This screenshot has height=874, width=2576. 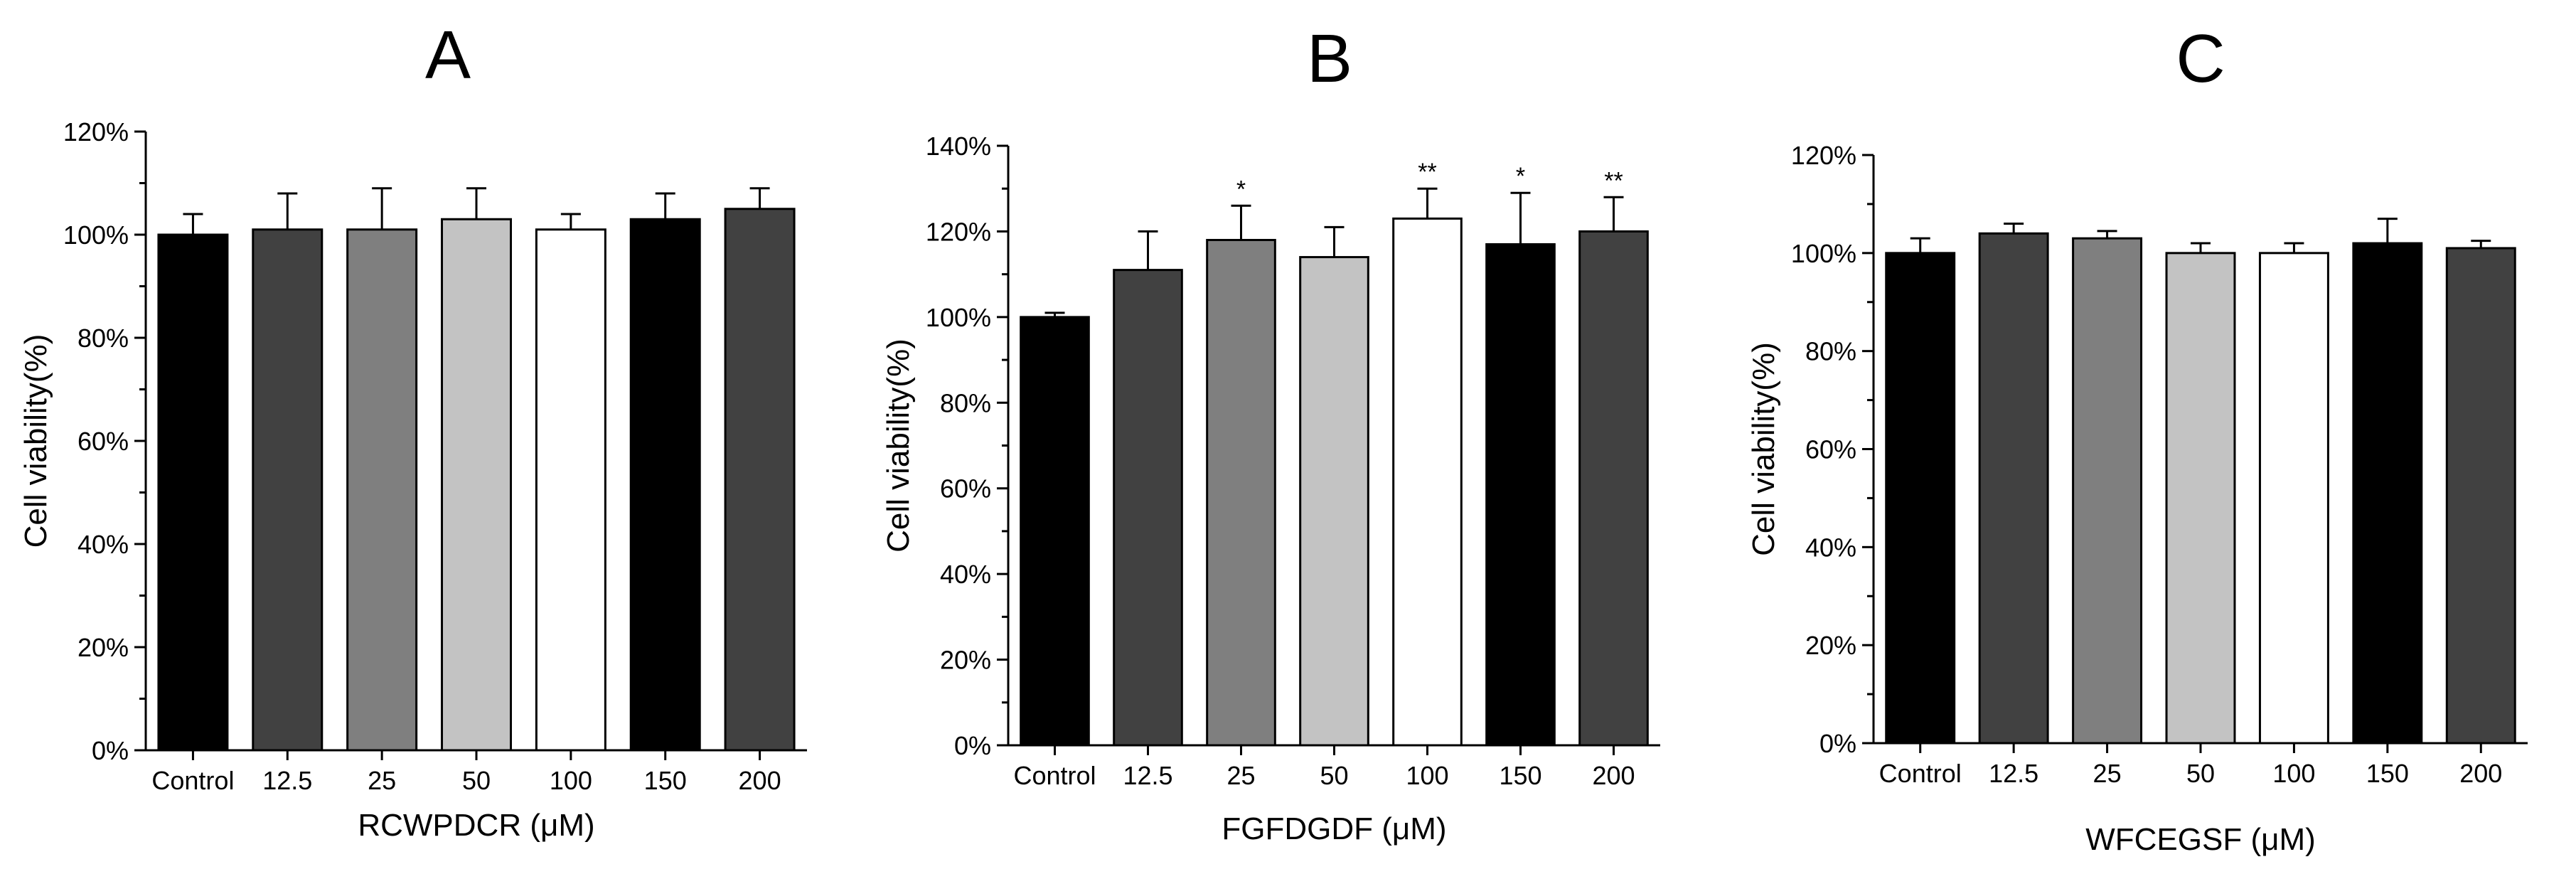 I want to click on x-axis-title: RCWPDCR (μM), so click(x=476, y=825).